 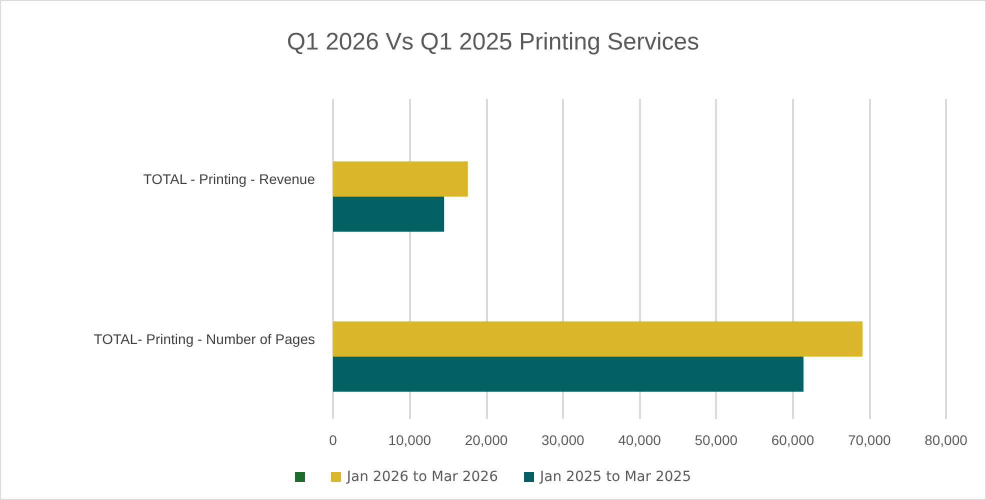 I want to click on chart-title: Q1 2026 Vs Q1 2025 Printing Services, so click(x=493, y=42).